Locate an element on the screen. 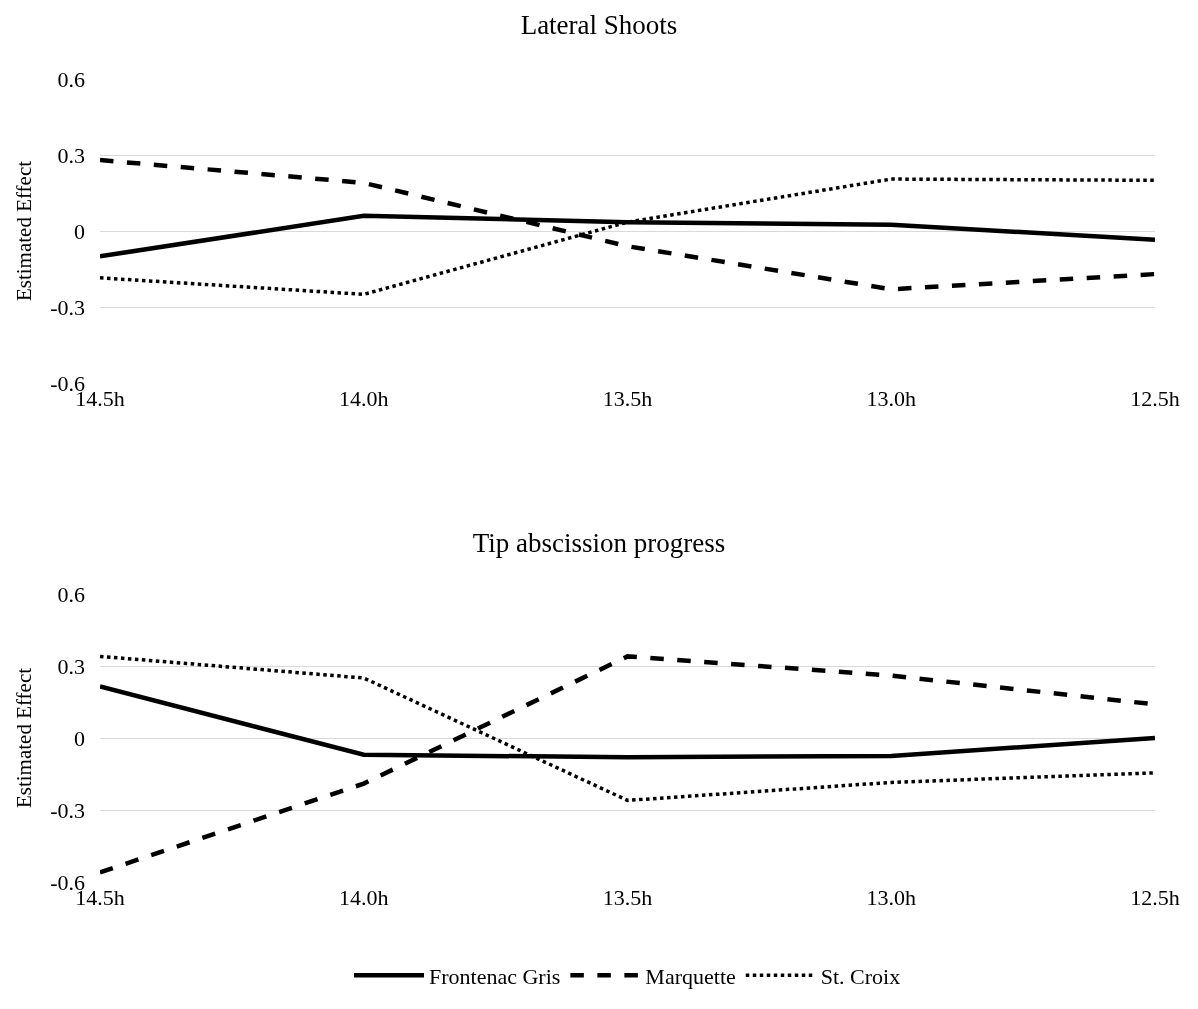  chart-title: Tip abscission progress is located at coordinates (599, 543).